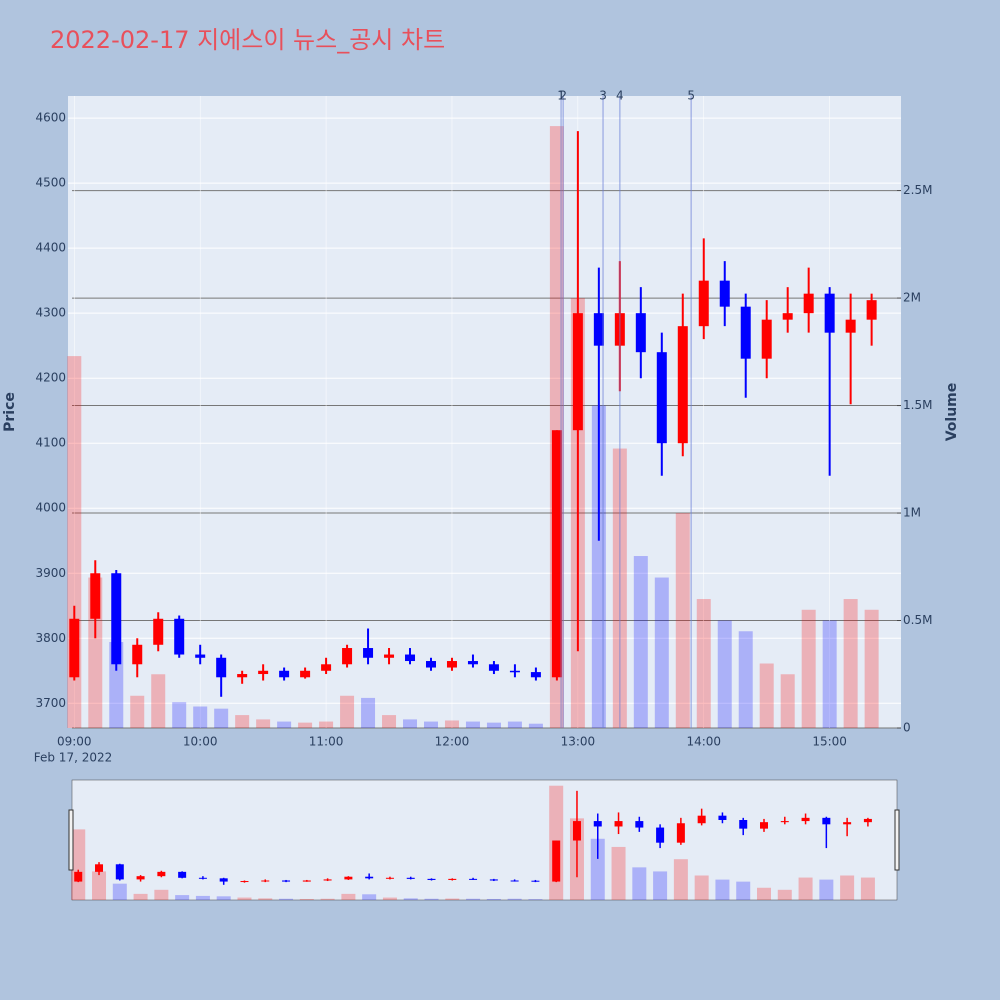 The image size is (1000, 1000). Describe the element at coordinates (484, 840) in the screenshot. I see `range-slider` at that location.